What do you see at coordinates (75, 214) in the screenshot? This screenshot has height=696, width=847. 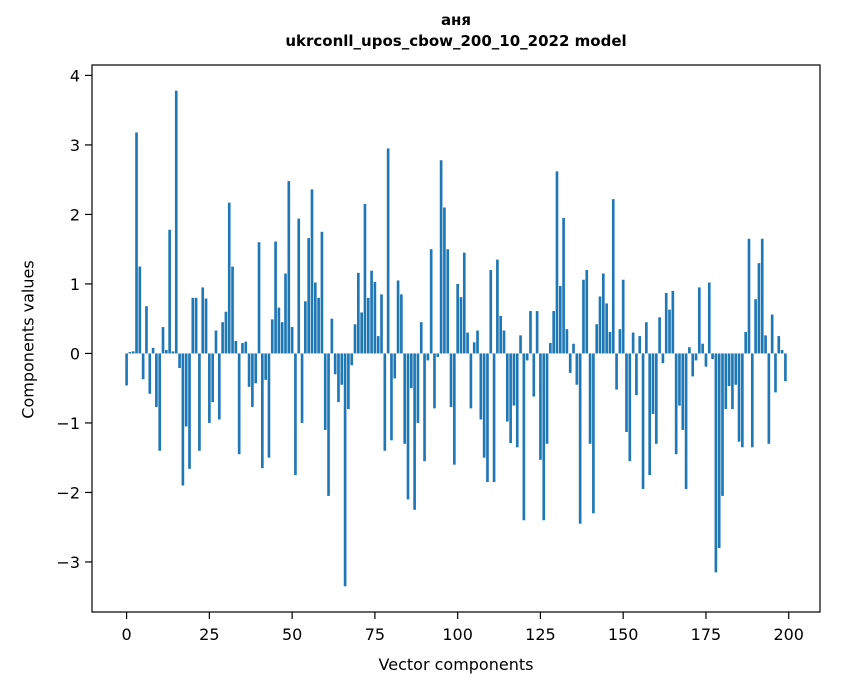 I see `y-tick-label: 2` at bounding box center [75, 214].